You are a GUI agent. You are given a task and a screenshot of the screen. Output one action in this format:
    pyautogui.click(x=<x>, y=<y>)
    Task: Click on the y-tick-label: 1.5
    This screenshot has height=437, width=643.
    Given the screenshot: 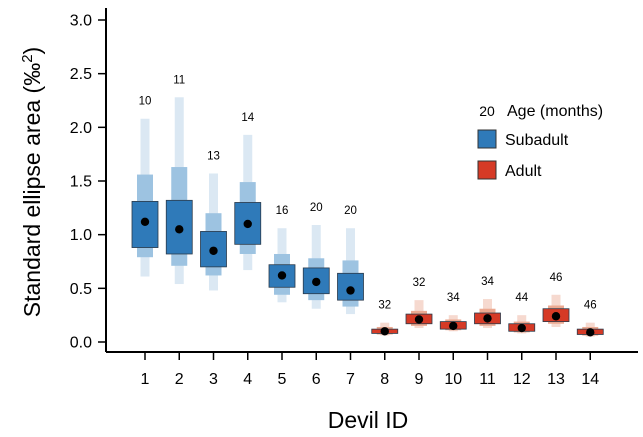 What is the action you would take?
    pyautogui.click(x=81, y=182)
    